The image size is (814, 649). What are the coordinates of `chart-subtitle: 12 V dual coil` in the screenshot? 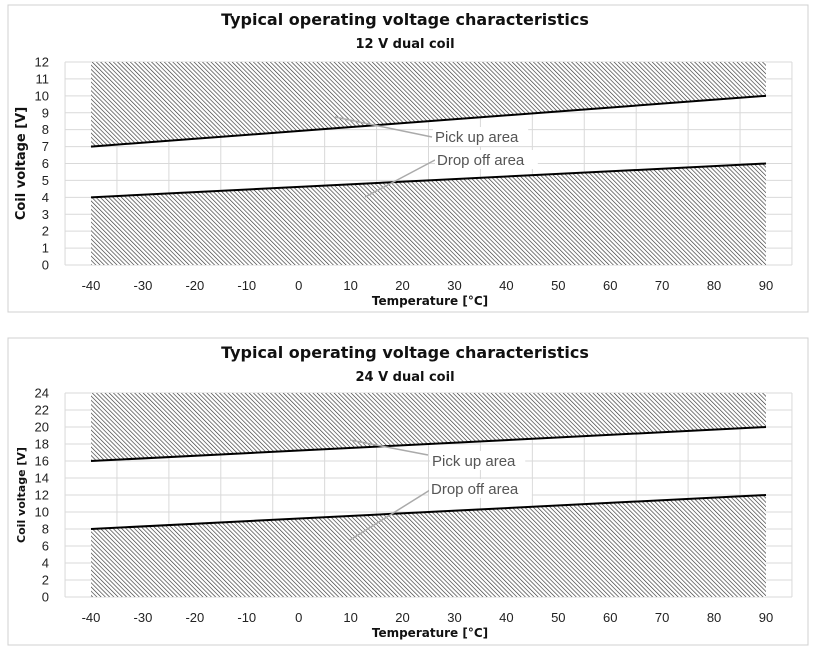 It's located at (404, 44).